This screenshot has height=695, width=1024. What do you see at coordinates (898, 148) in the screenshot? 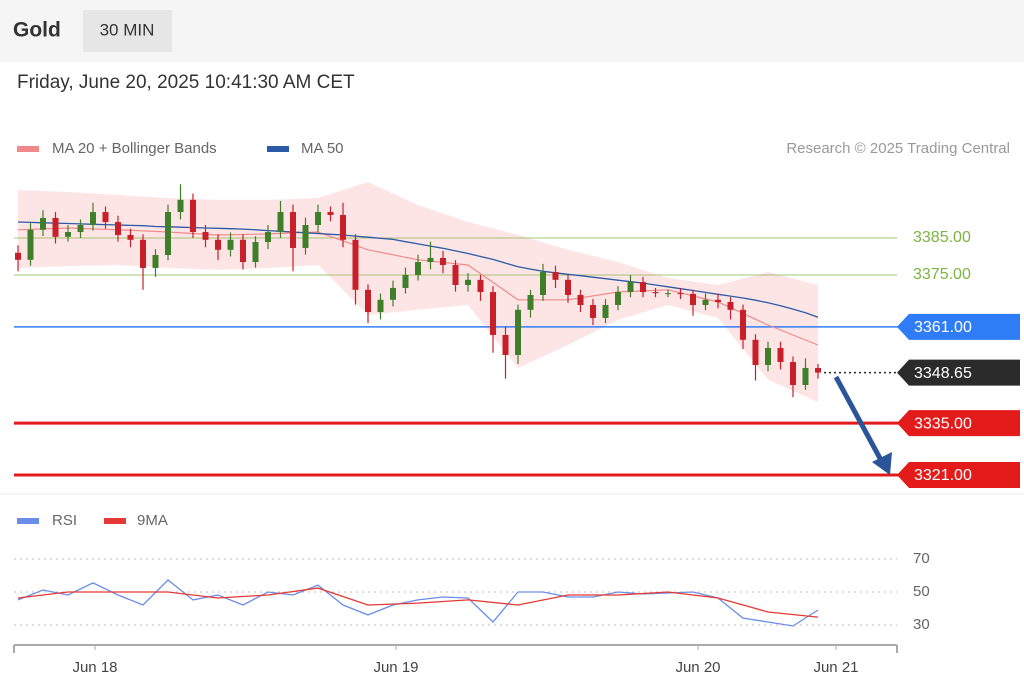
I see `source: Research © 2025 Trading Central` at bounding box center [898, 148].